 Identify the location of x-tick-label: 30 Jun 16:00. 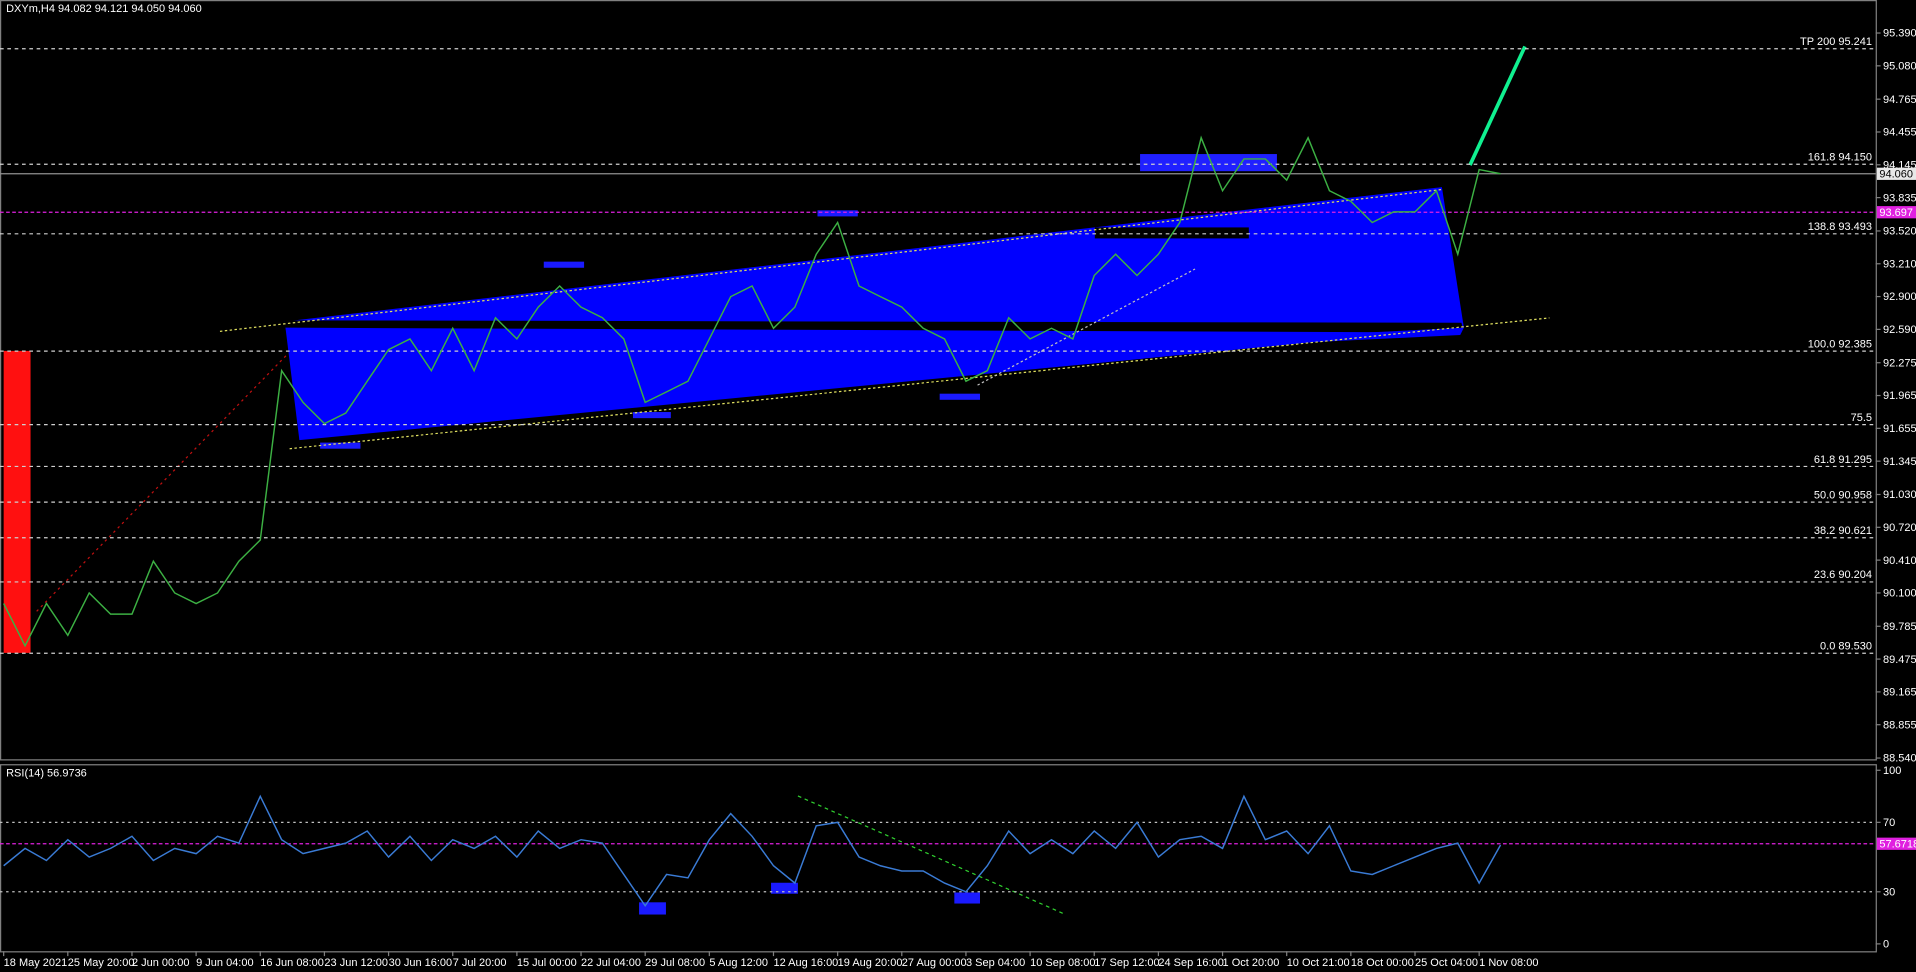
(421, 963).